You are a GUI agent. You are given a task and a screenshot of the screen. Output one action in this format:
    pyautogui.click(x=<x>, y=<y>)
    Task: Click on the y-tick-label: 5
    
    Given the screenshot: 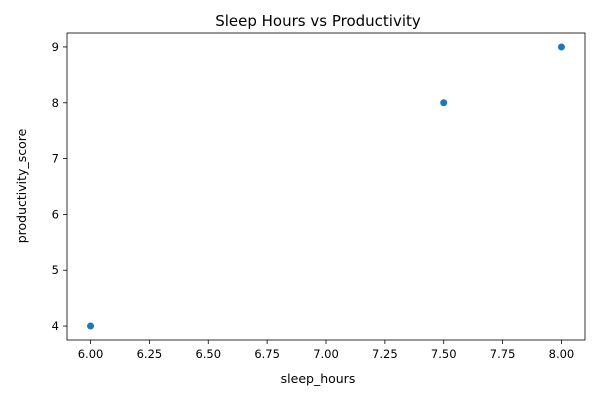 What is the action you would take?
    pyautogui.click(x=55, y=270)
    